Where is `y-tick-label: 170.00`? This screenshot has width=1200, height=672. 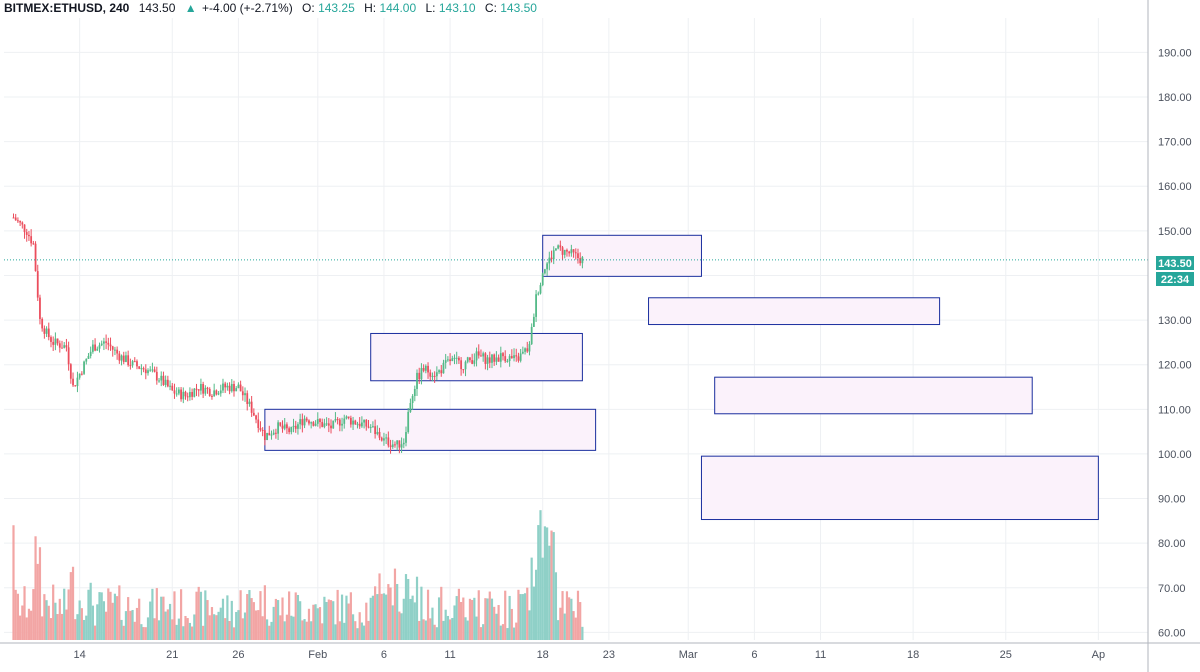 y-tick-label: 170.00 is located at coordinates (1175, 143).